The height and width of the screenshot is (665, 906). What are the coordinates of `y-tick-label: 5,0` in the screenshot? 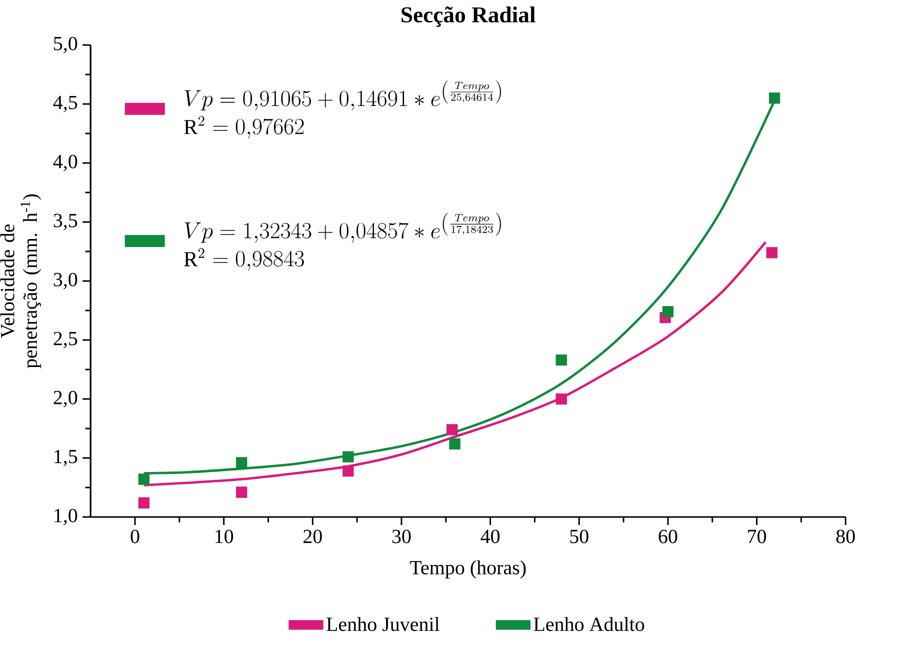 It's located at (66, 45).